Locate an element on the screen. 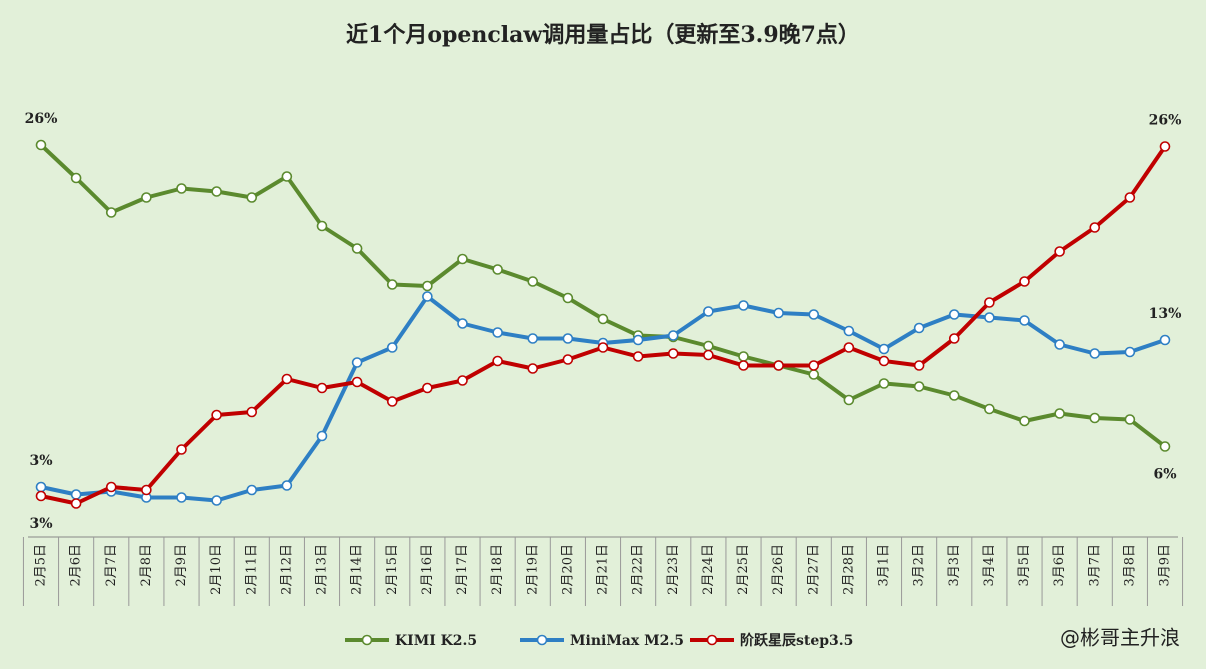 The height and width of the screenshot is (669, 1206). x-tick-label: 2月22日 is located at coordinates (638, 569).